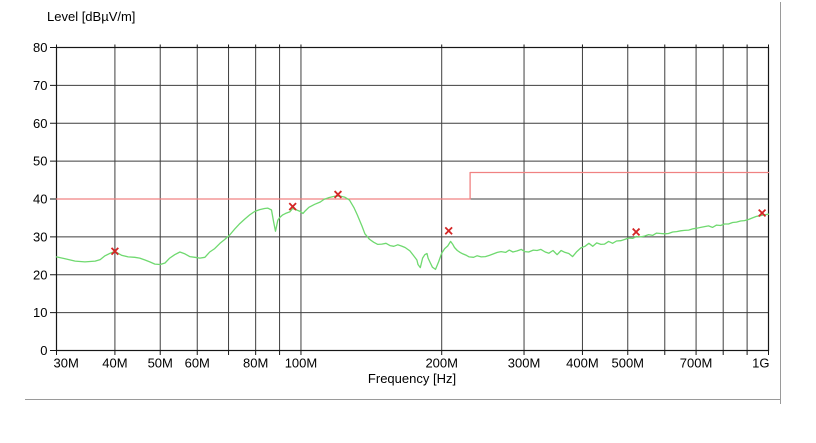  I want to click on y-tick-label: 0, so click(43, 350).